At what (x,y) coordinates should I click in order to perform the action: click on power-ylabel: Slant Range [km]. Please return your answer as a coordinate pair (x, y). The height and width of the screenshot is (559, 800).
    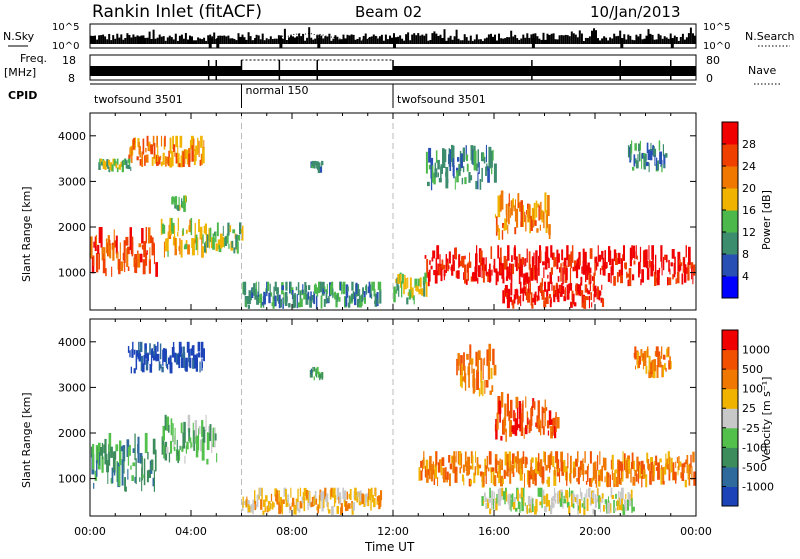
    Looking at the image, I should click on (26, 234).